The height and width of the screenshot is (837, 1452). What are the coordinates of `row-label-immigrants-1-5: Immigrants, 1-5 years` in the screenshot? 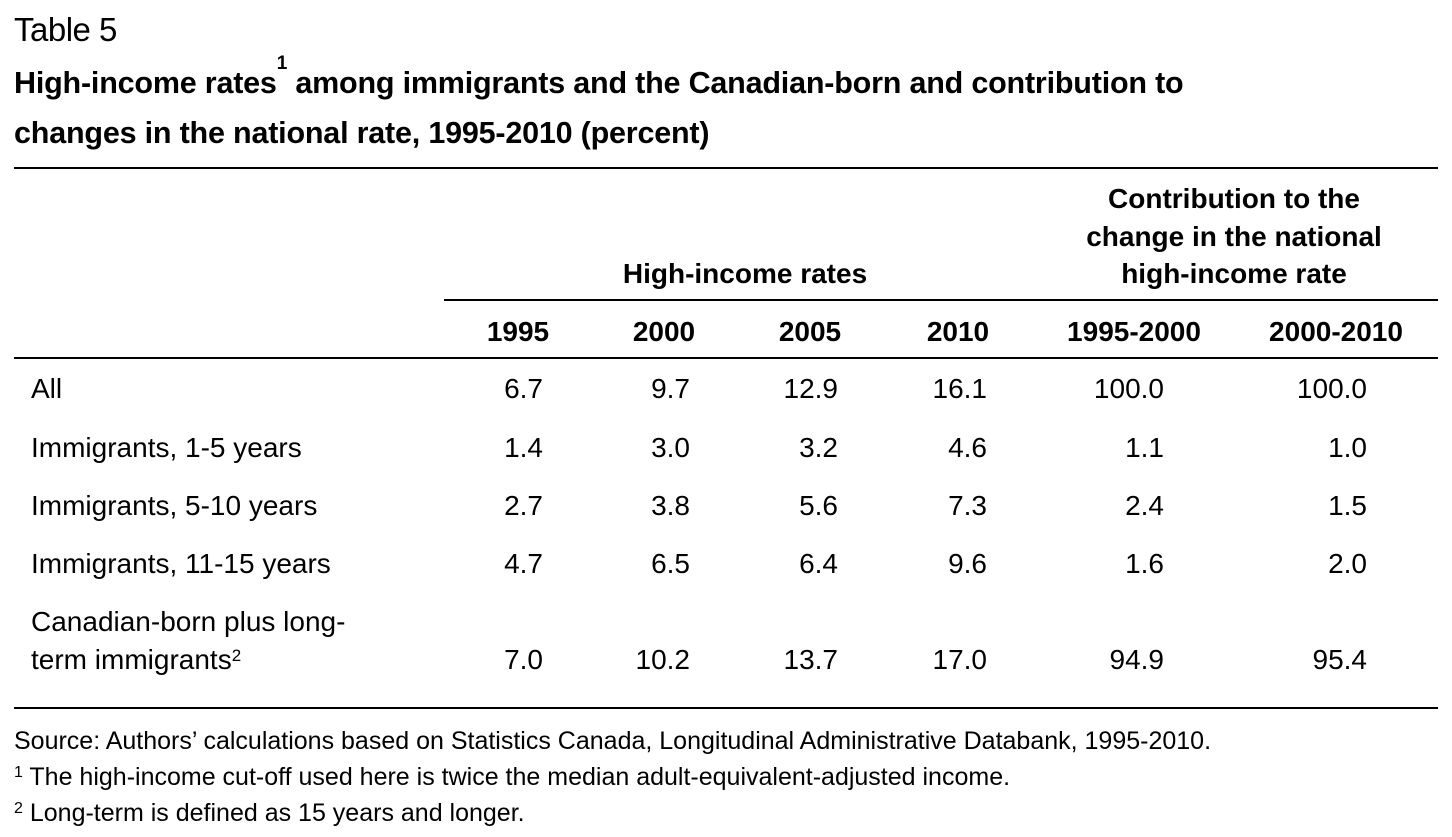 It's located at (166, 447).